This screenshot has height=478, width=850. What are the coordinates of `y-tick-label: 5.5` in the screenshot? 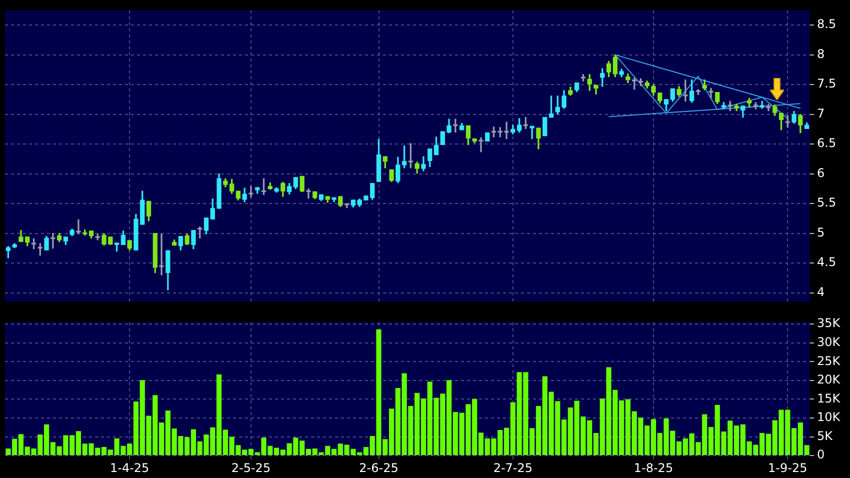 It's located at (826, 203).